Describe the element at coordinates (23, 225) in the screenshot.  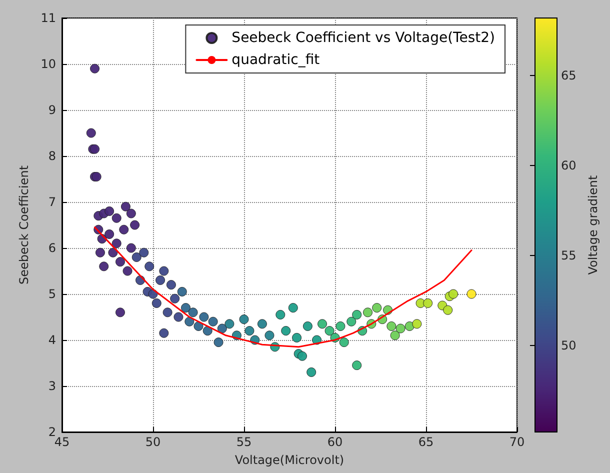
I see `y-axis-title: Seebeck Coefficient` at that location.